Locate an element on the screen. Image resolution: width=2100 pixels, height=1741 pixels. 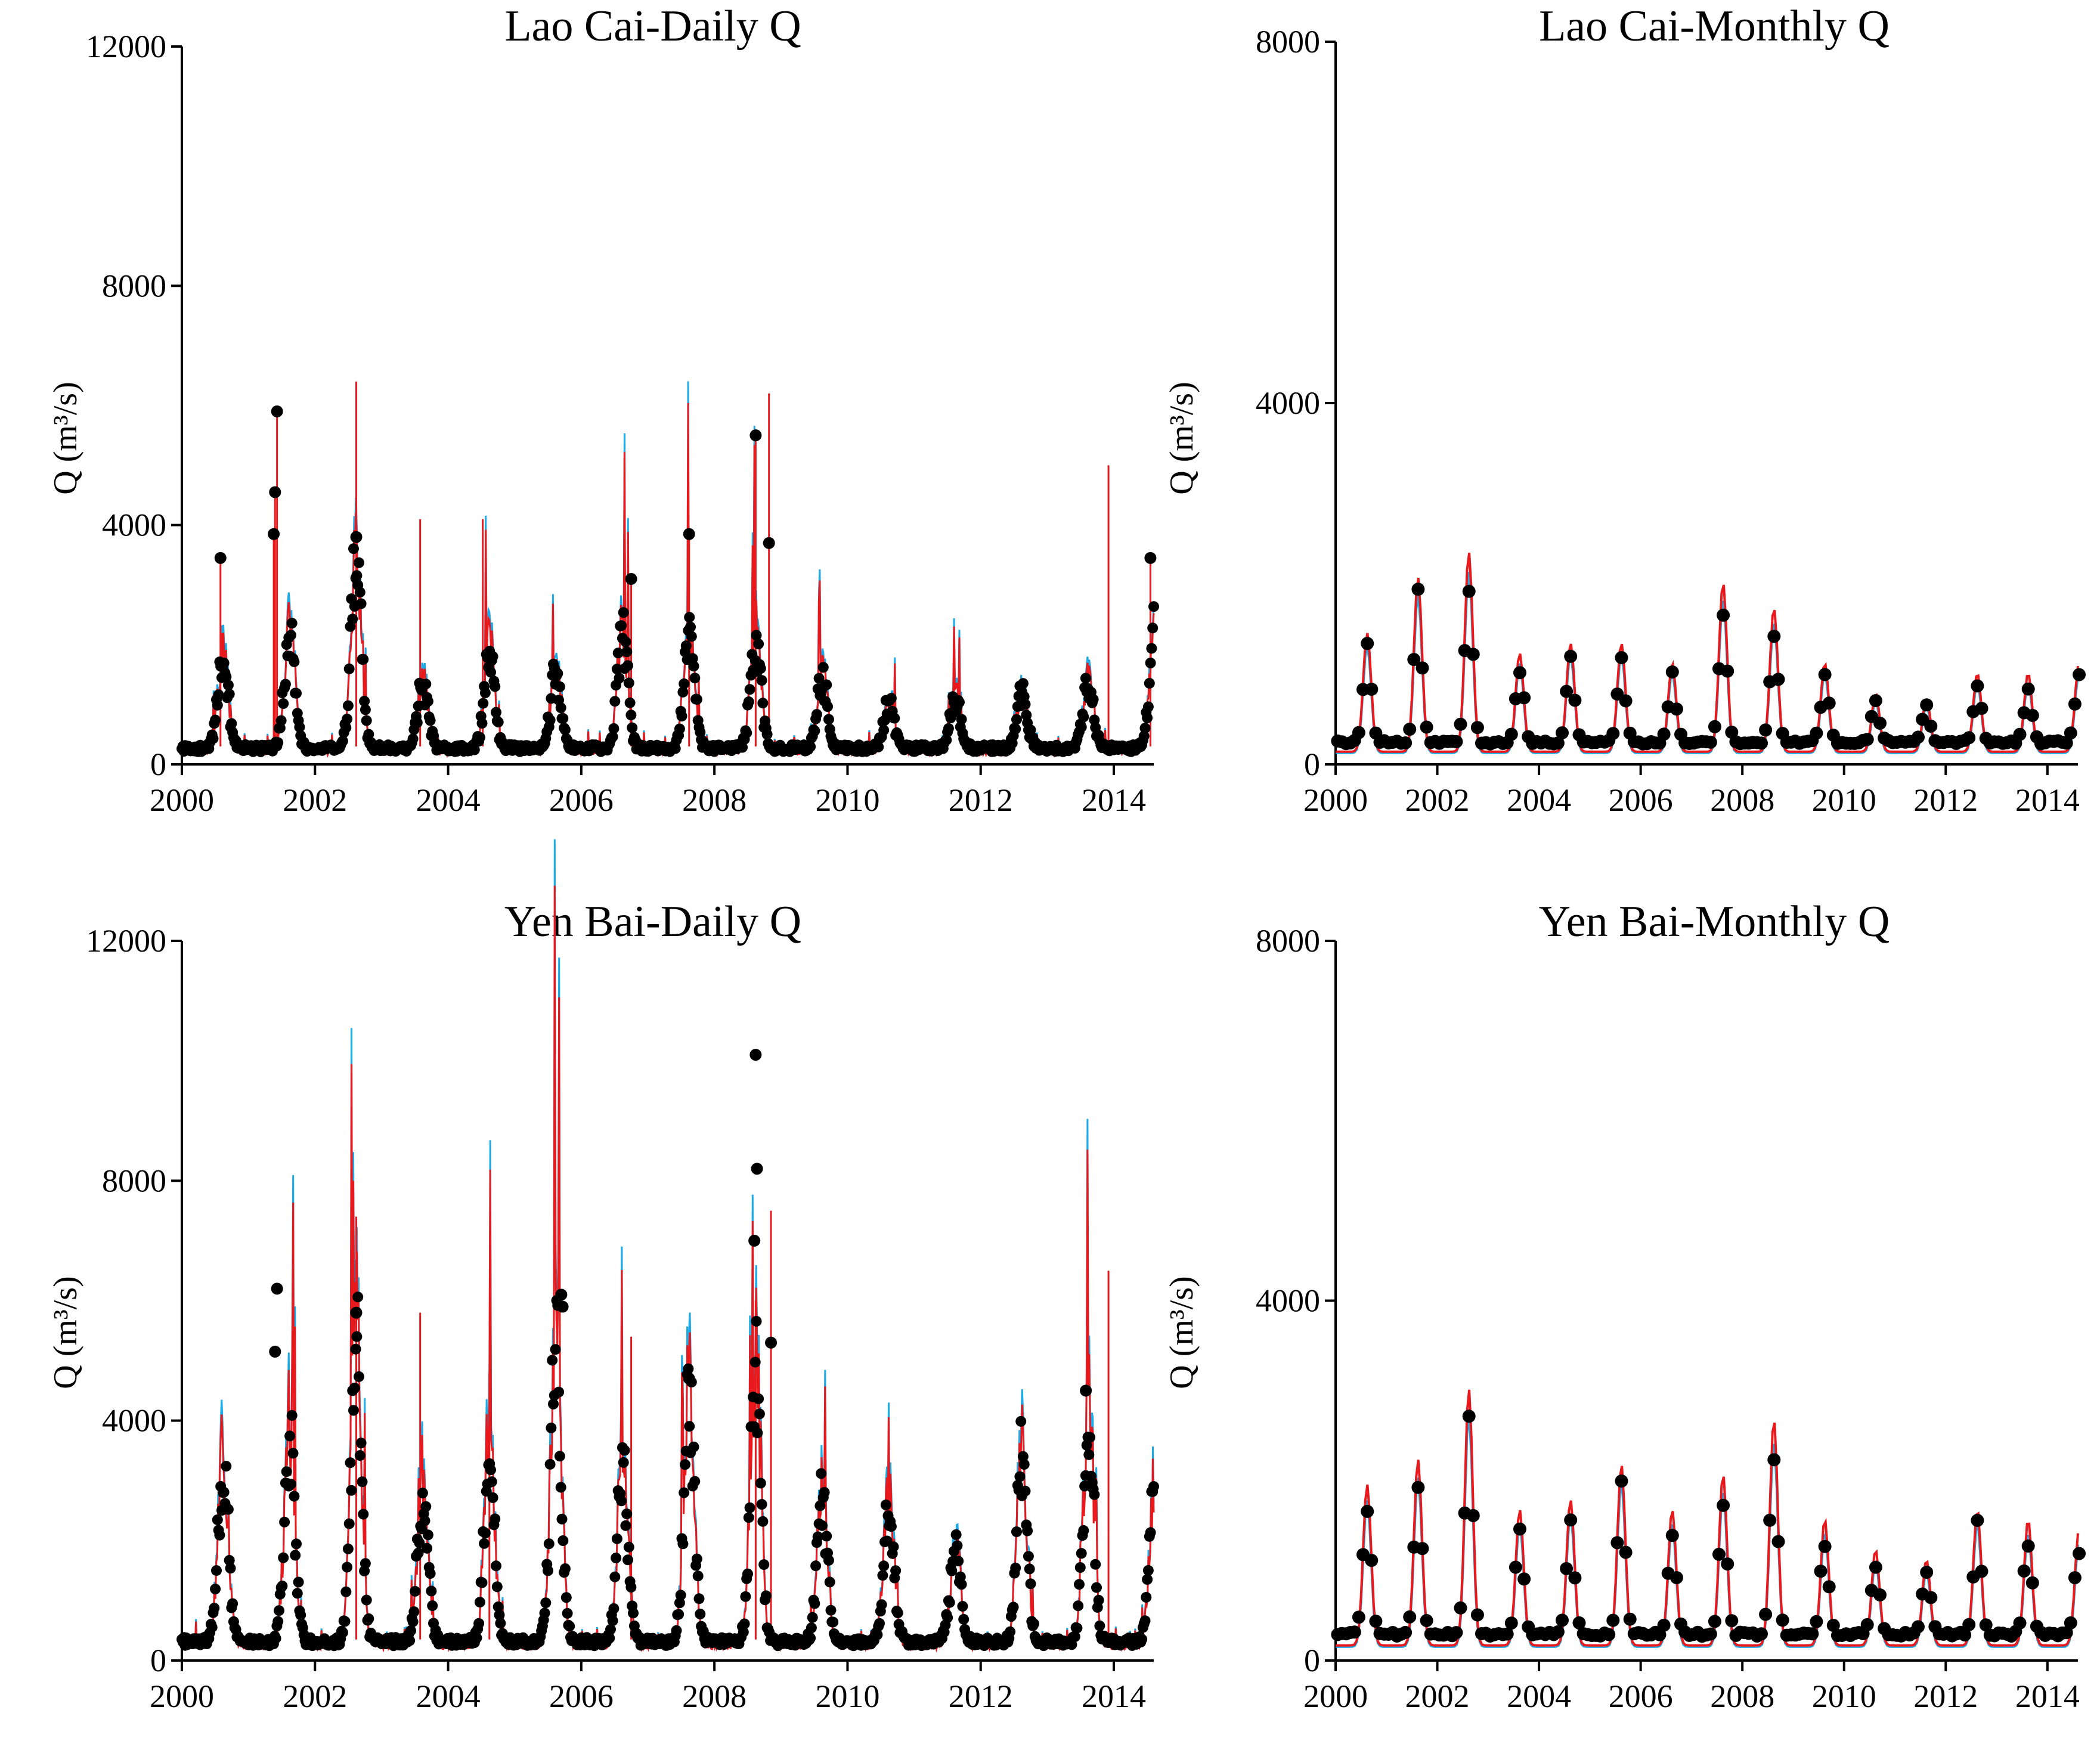
y-tick-label: 0 is located at coordinates (158, 764).